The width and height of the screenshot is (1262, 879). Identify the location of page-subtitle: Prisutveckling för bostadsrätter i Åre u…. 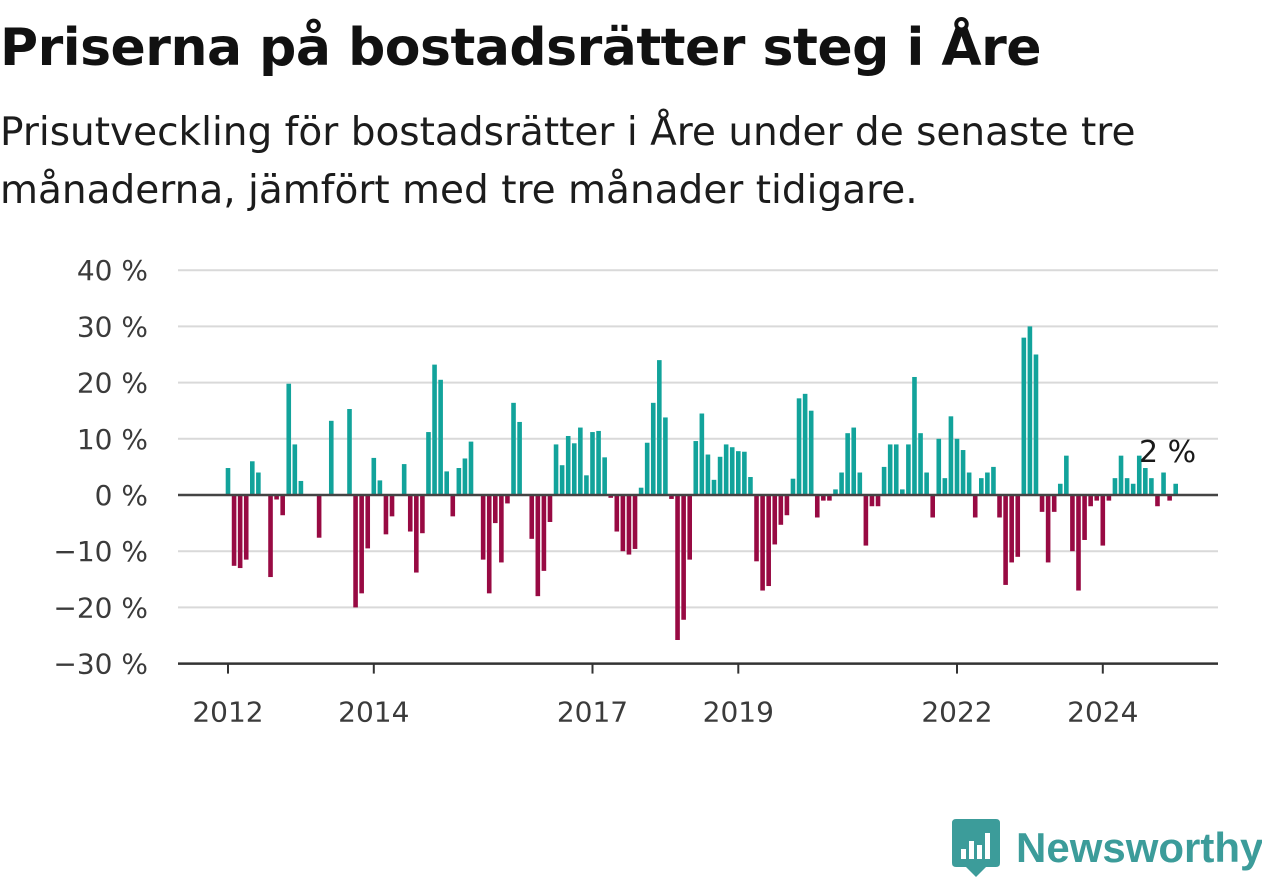
(568, 161).